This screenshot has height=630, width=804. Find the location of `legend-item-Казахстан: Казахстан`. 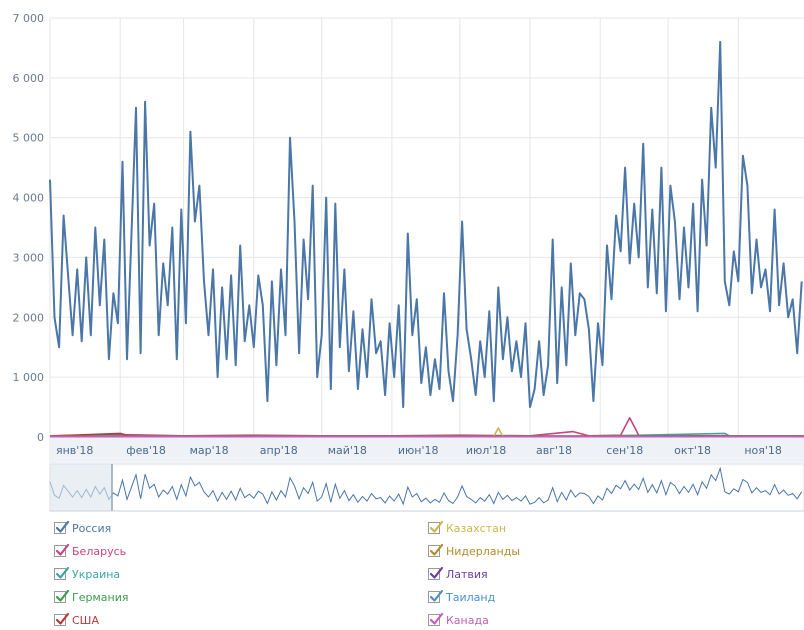

legend-item-Казахстан: Казахстан is located at coordinates (467, 528).